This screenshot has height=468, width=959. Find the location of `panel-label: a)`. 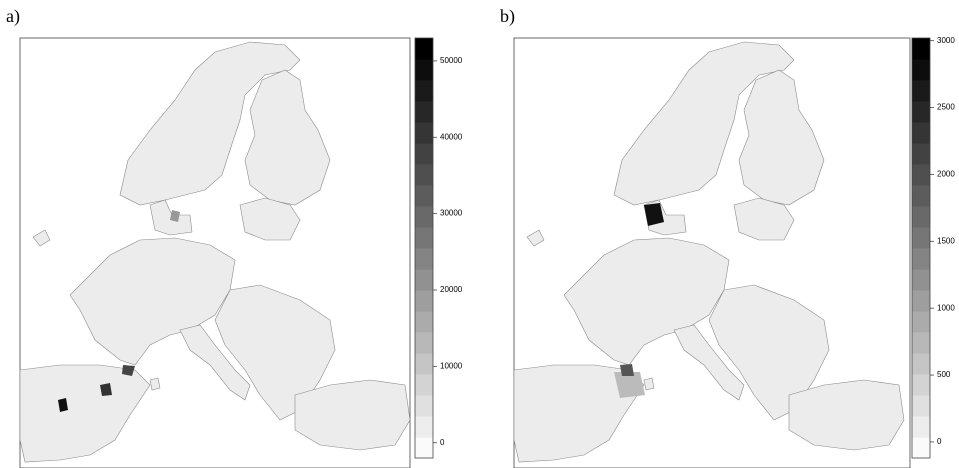

panel-label: a) is located at coordinates (13, 16).